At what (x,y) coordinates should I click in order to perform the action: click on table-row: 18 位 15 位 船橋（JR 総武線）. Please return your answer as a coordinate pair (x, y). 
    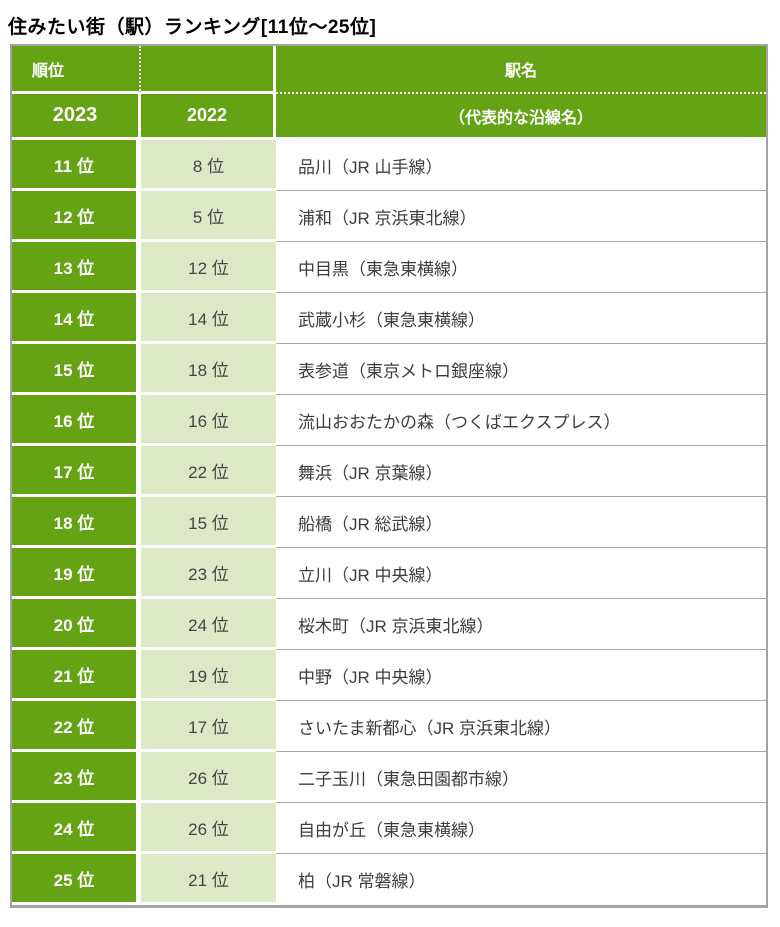
    Looking at the image, I should click on (389, 522).